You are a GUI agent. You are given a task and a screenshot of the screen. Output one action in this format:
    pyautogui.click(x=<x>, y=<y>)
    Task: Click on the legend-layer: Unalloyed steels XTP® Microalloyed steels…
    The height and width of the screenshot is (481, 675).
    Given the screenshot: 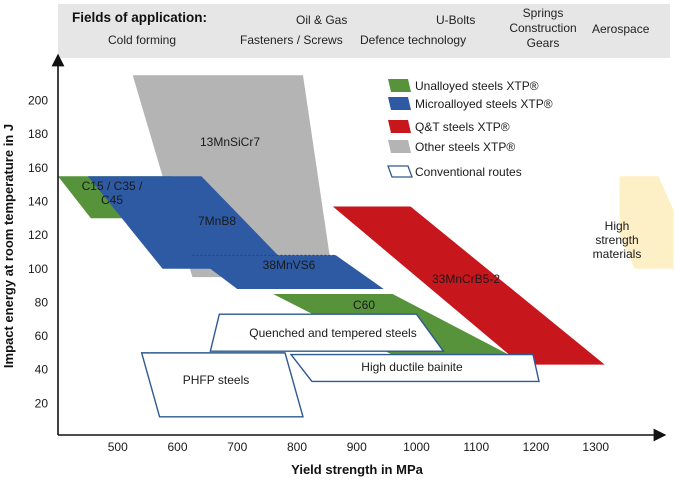 What is the action you would take?
    pyautogui.click(x=470, y=129)
    